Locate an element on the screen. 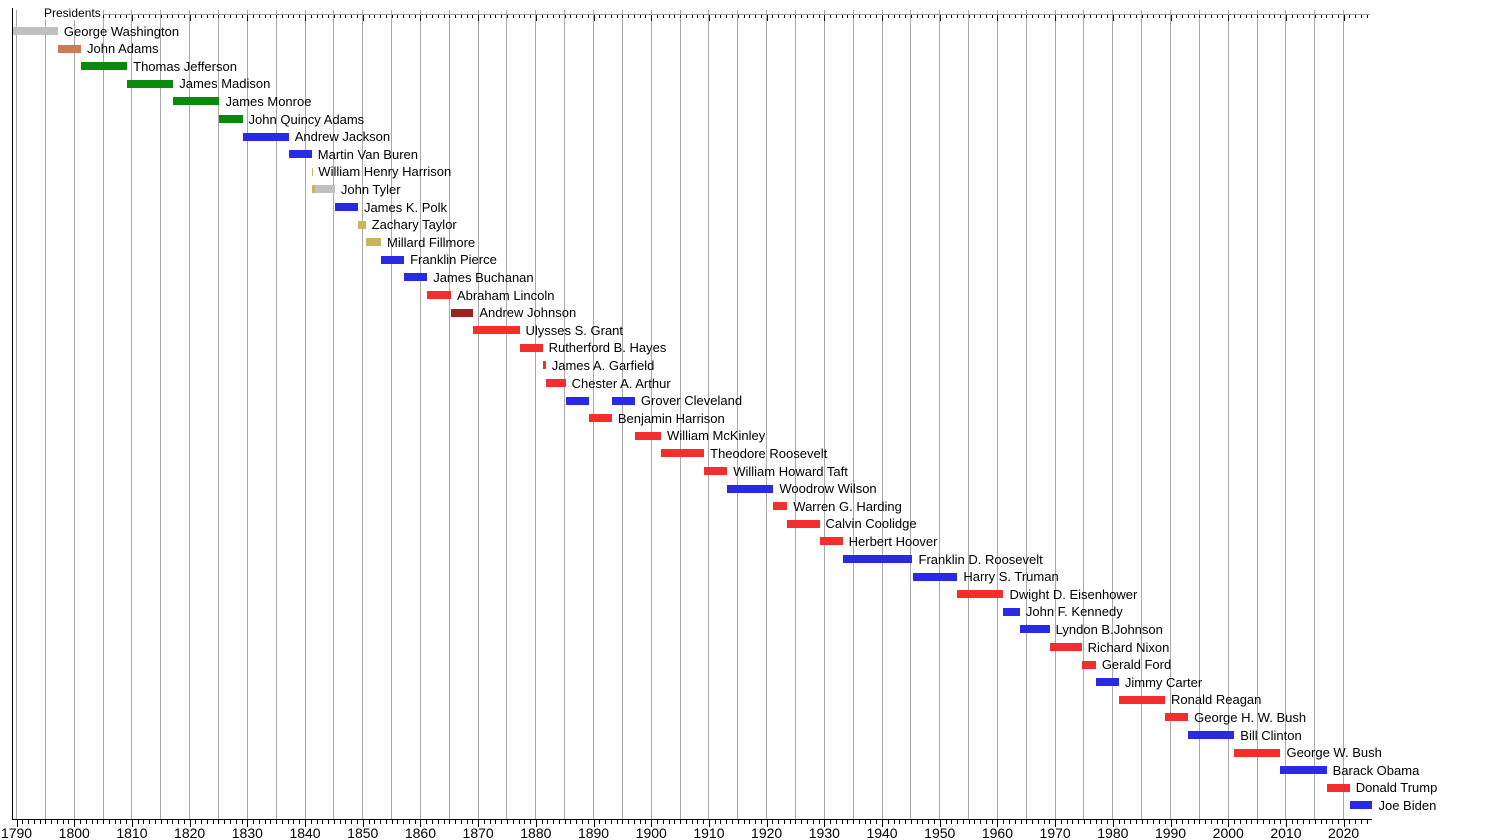 This screenshot has width=1500, height=840. x-tick-label: 1920 is located at coordinates (767, 832).